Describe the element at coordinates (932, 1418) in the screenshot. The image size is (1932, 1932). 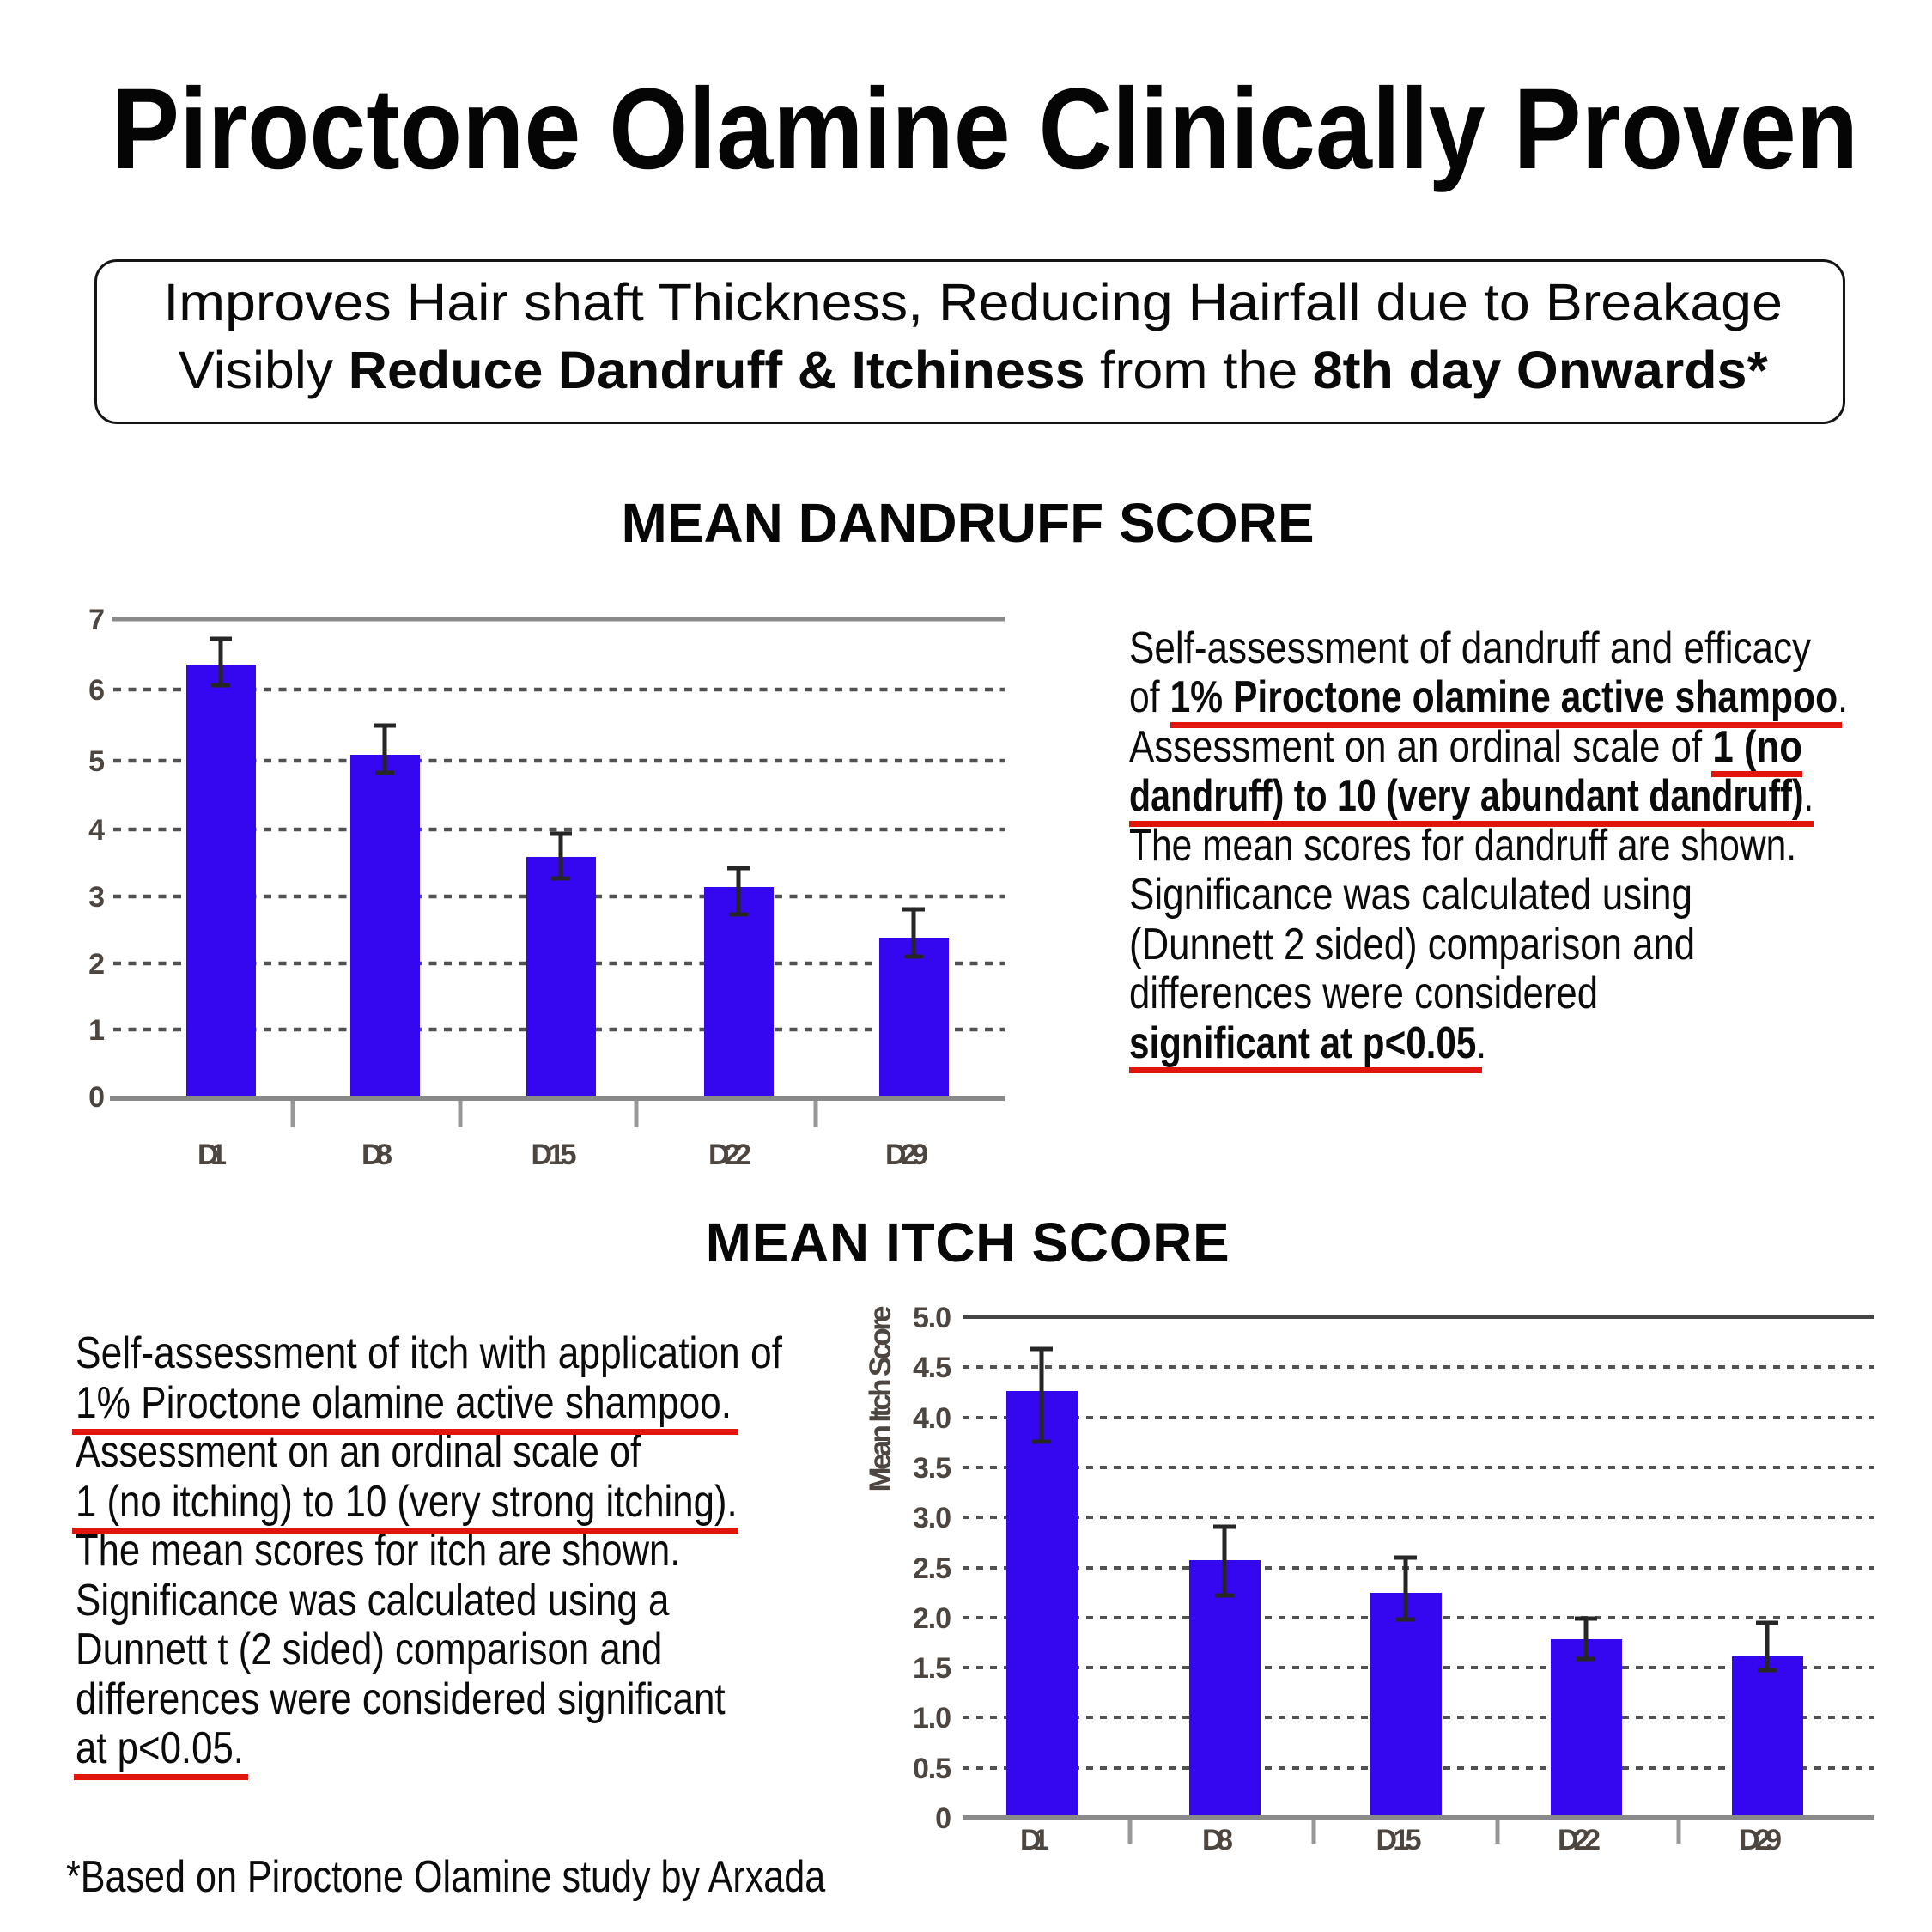
I see `svg-text: 4.0` at that location.